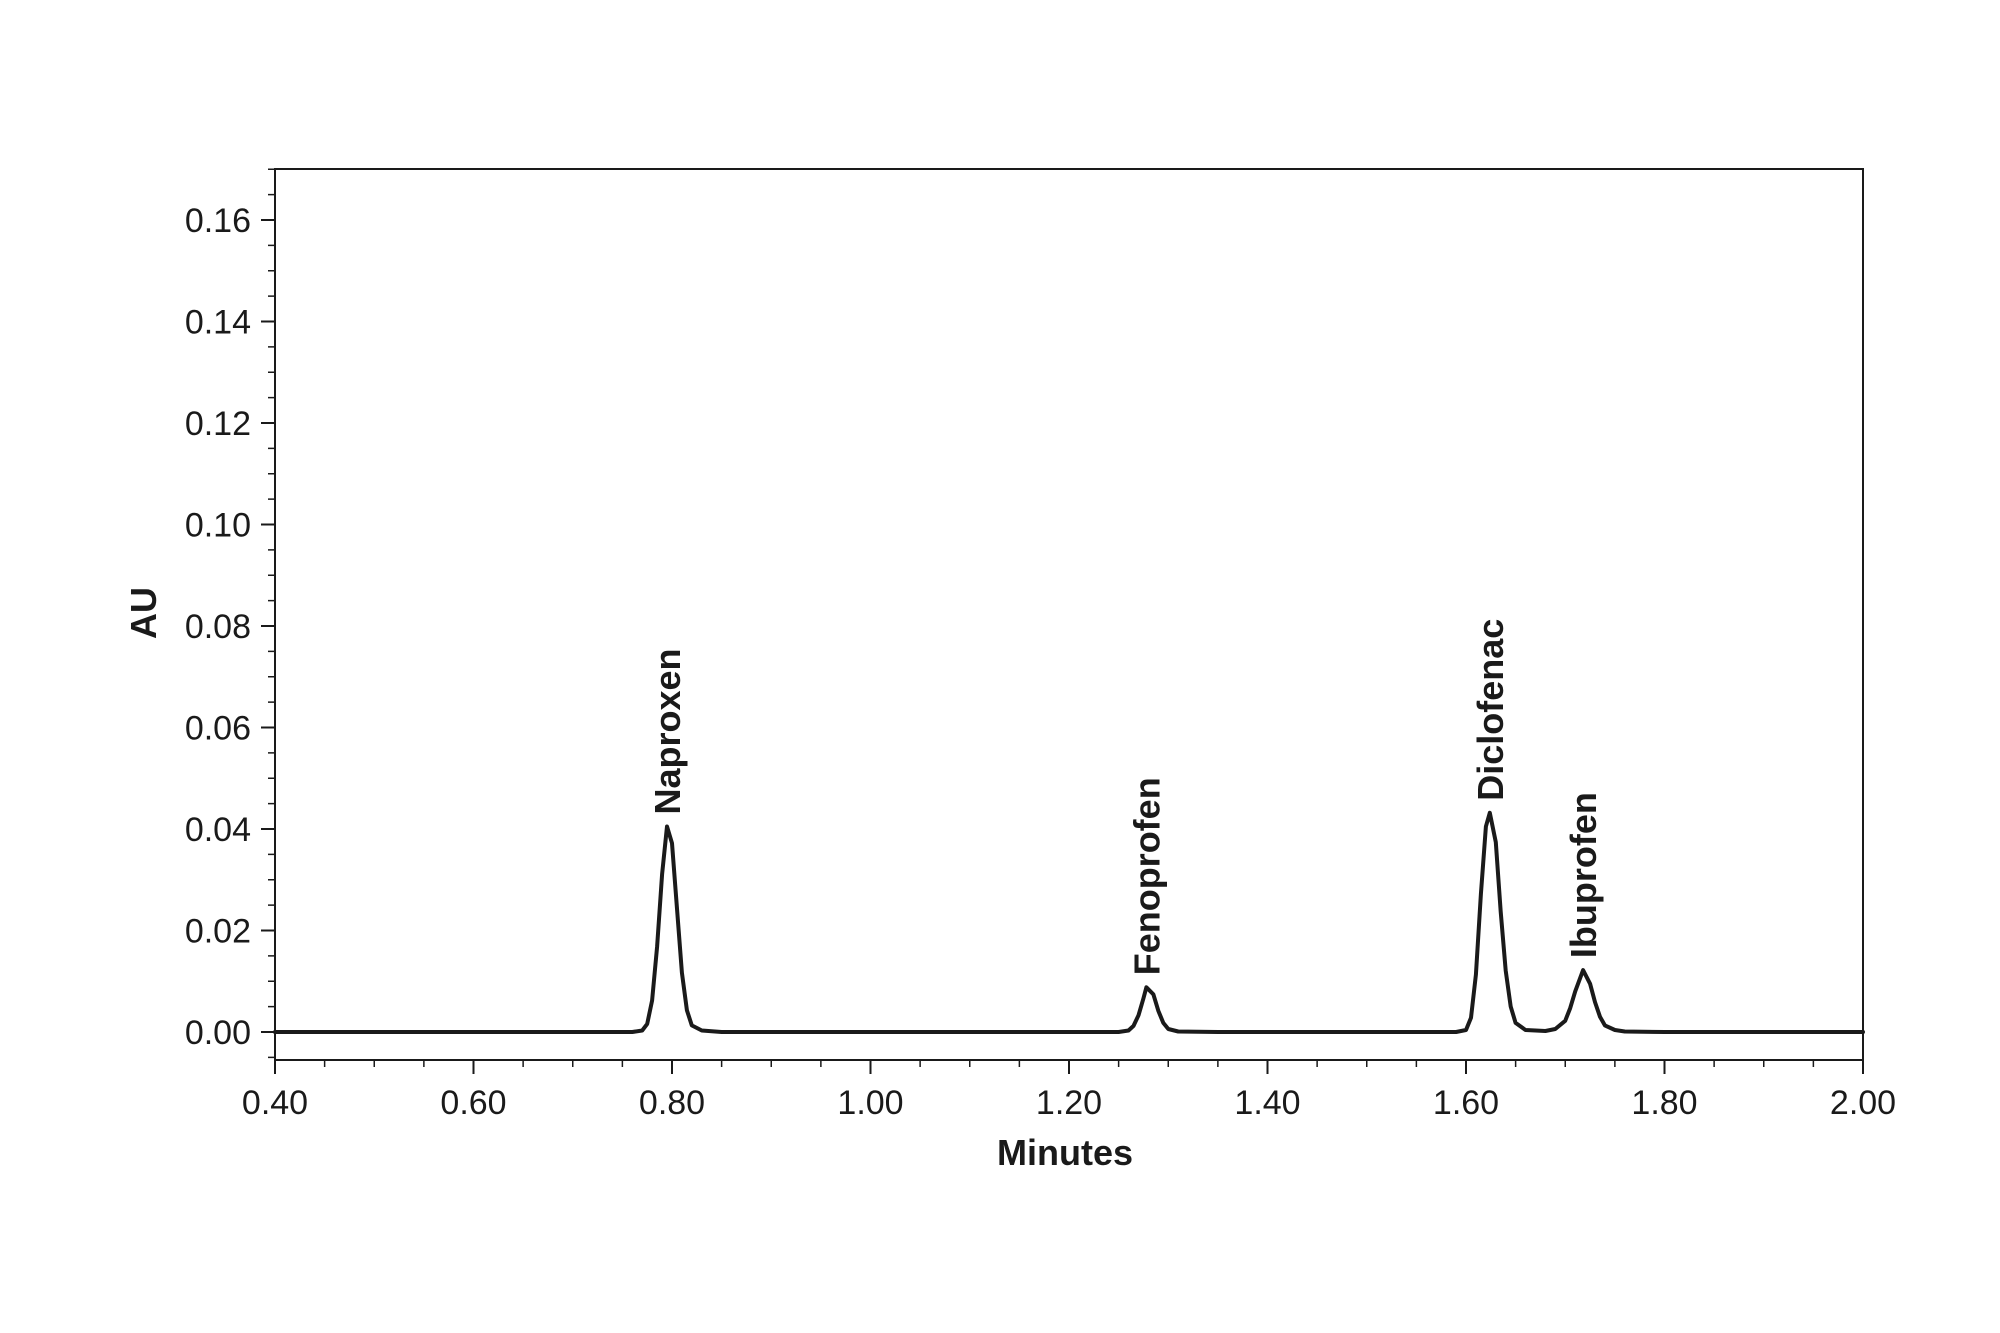 Image resolution: width=2000 pixels, height=1333 pixels. What do you see at coordinates (1863, 1103) in the screenshot?
I see `x-tick-label: 2.00` at bounding box center [1863, 1103].